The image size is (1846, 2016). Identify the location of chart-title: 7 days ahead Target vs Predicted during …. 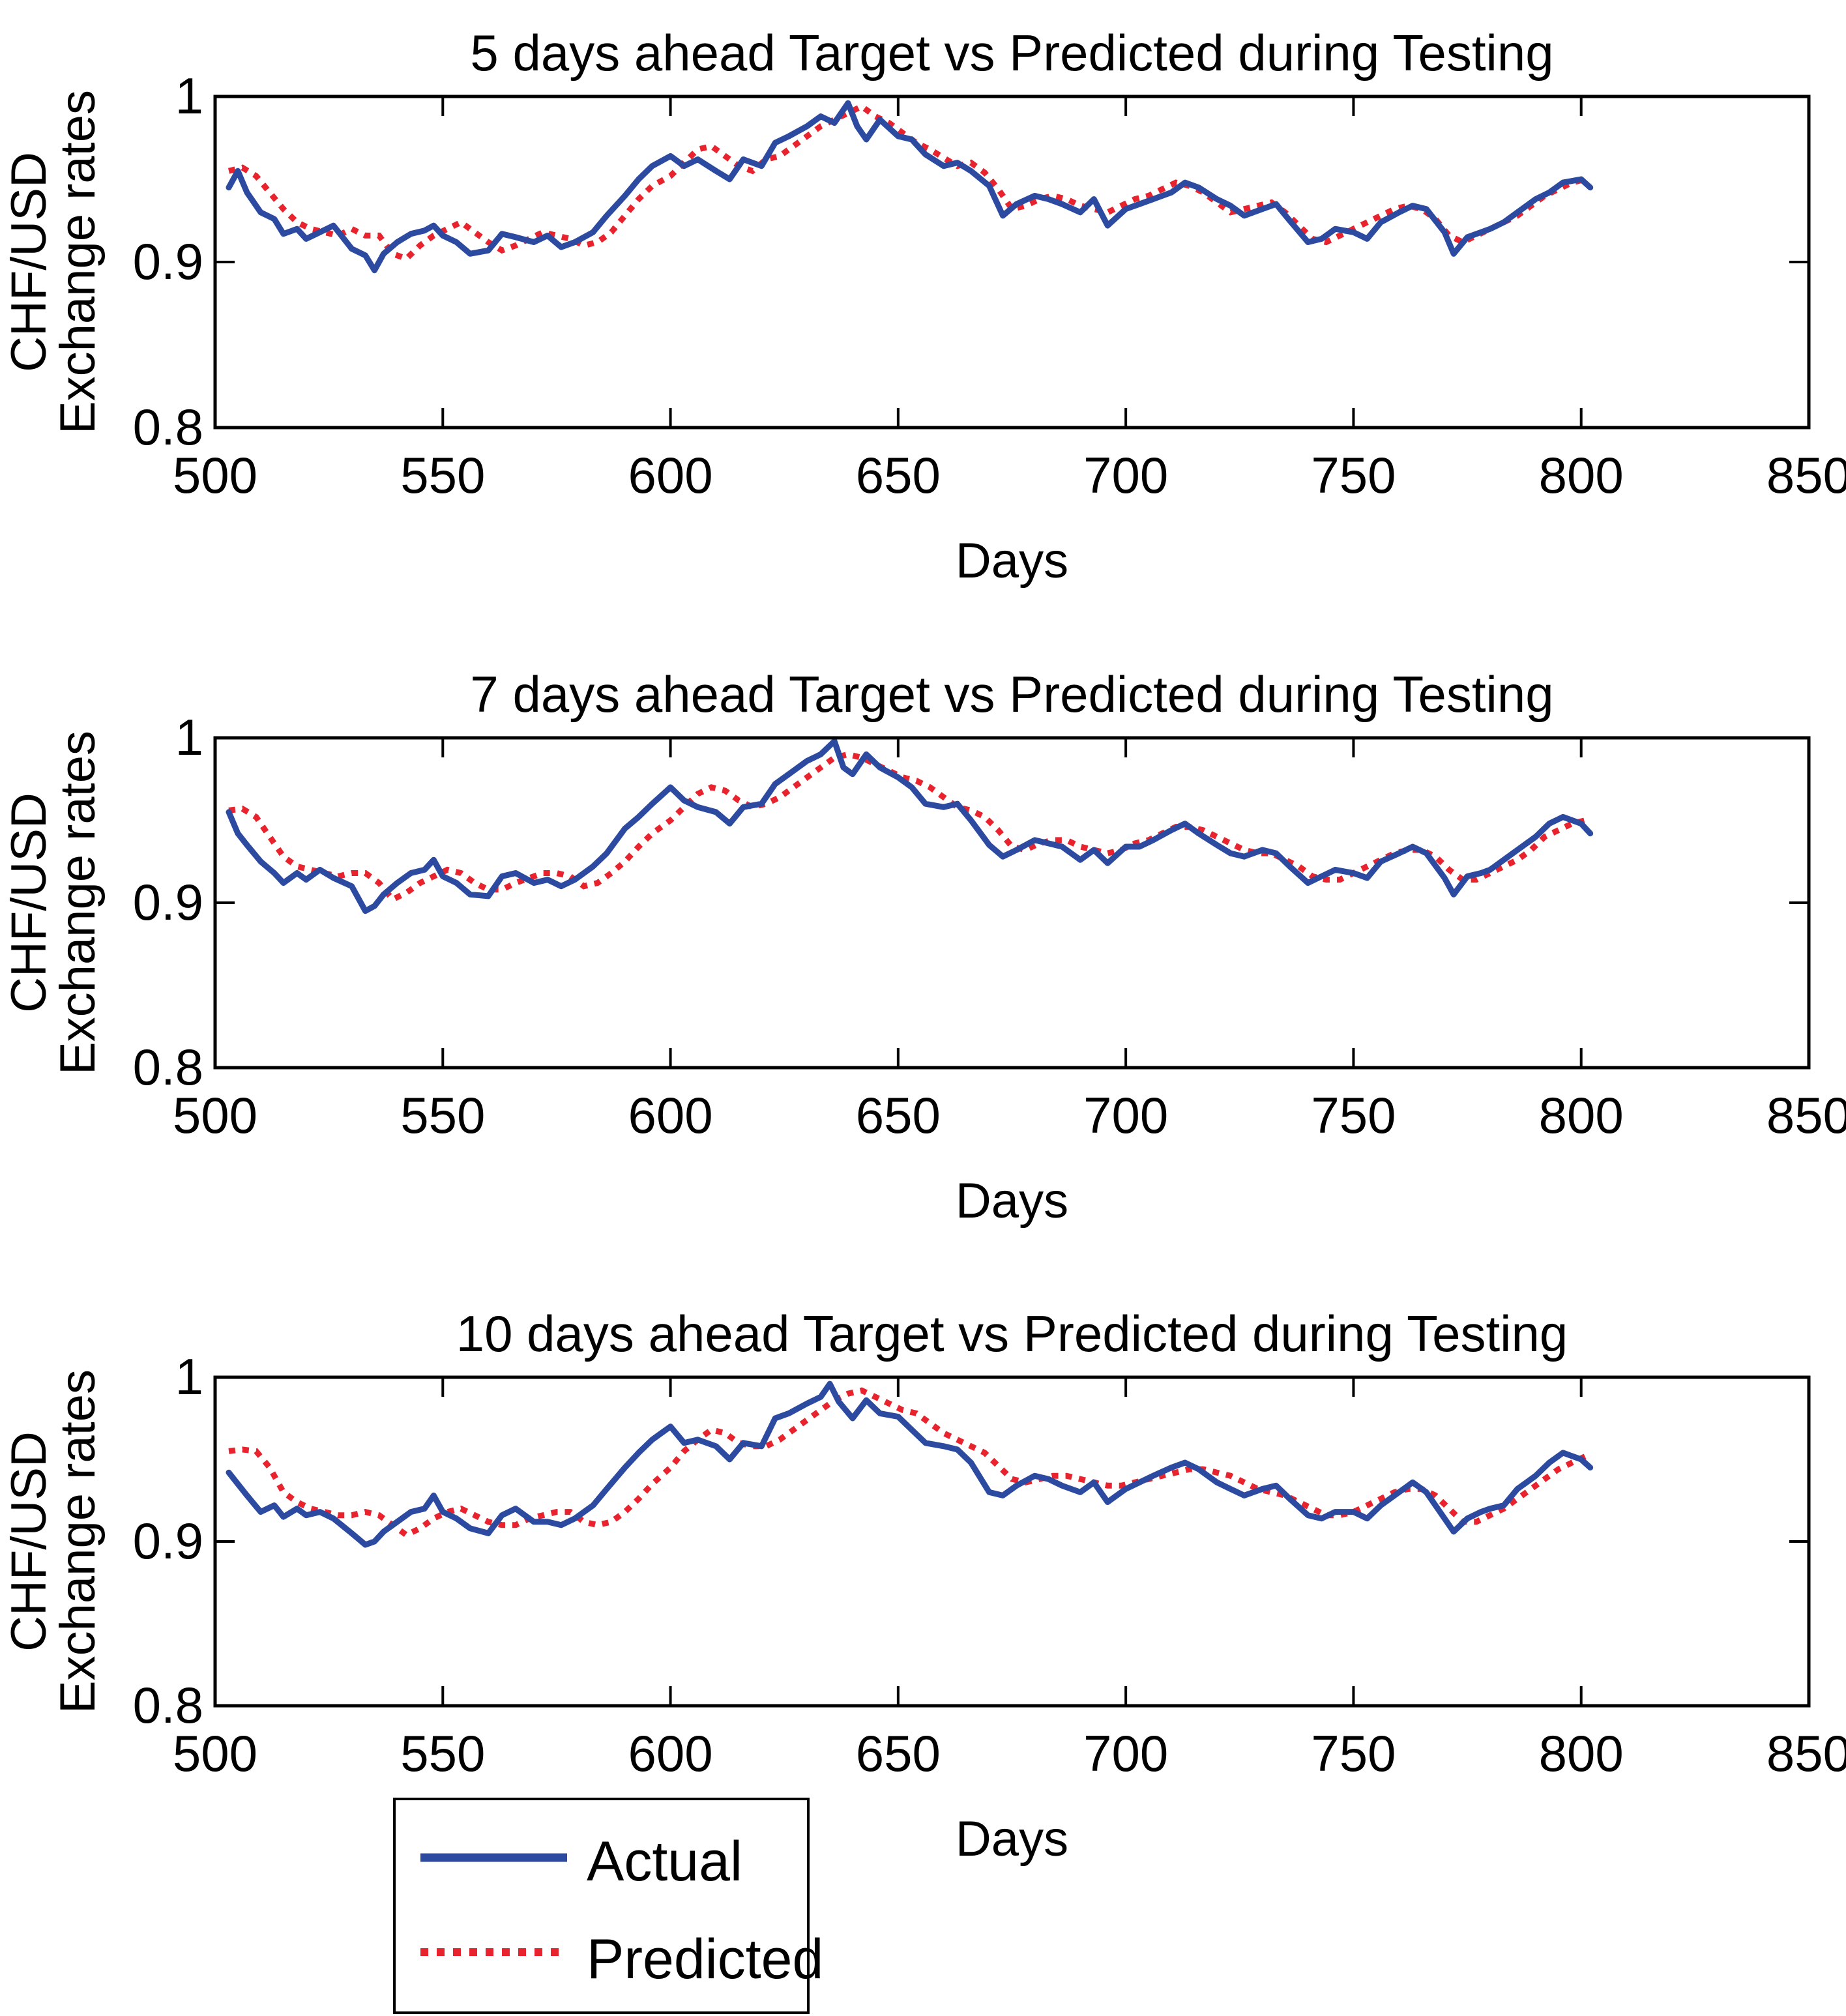
(1011, 694).